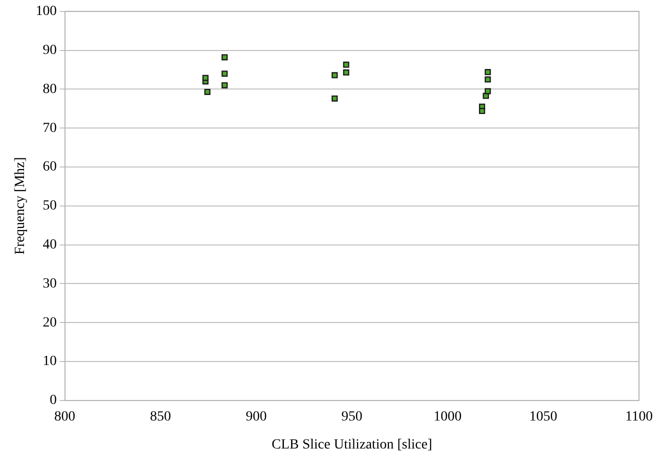 The height and width of the screenshot is (461, 667). What do you see at coordinates (20, 206) in the screenshot?
I see `y-axis-title: Frequency [Mhz]` at bounding box center [20, 206].